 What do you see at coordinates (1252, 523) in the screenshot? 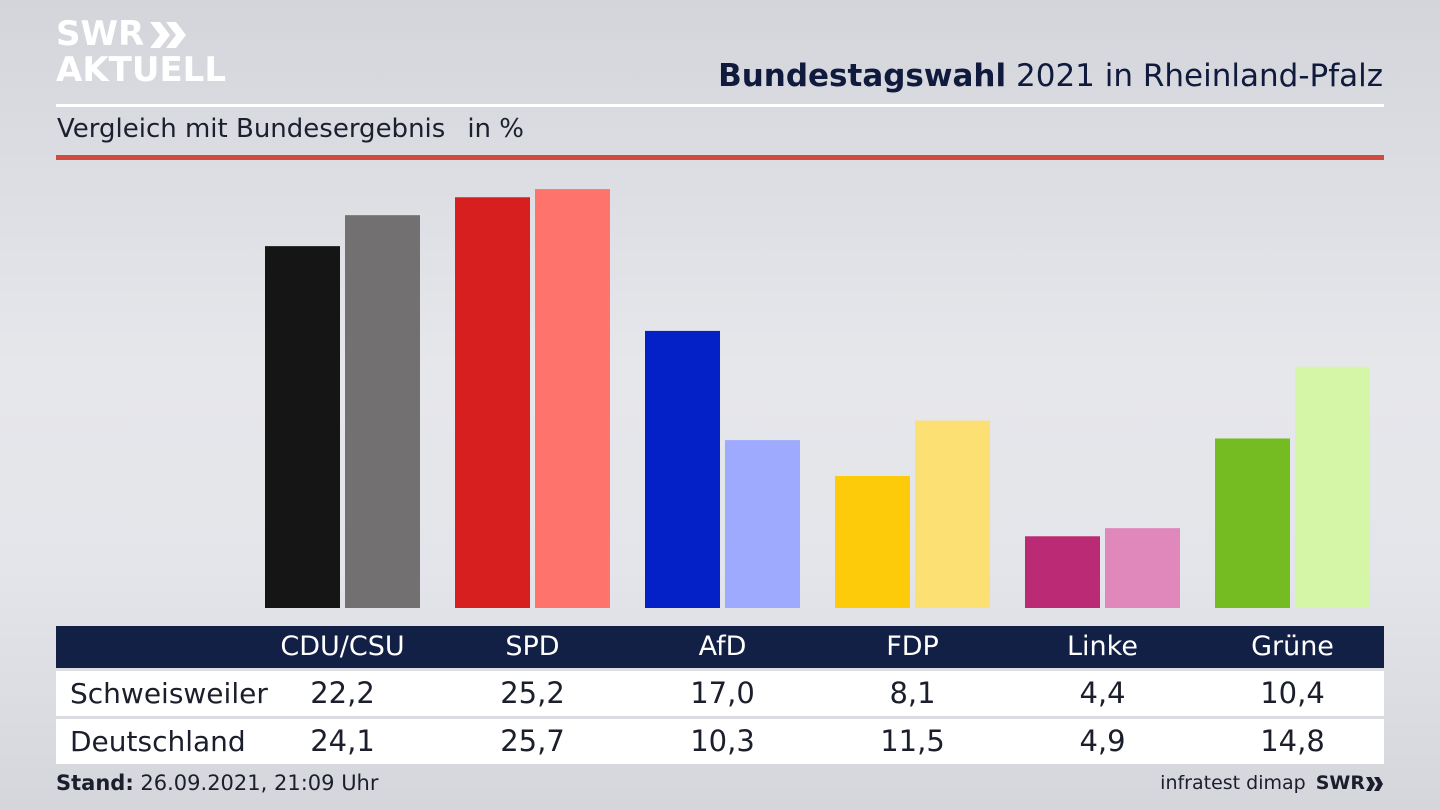
I see `bar-gr-ne-schweisweiler` at bounding box center [1252, 523].